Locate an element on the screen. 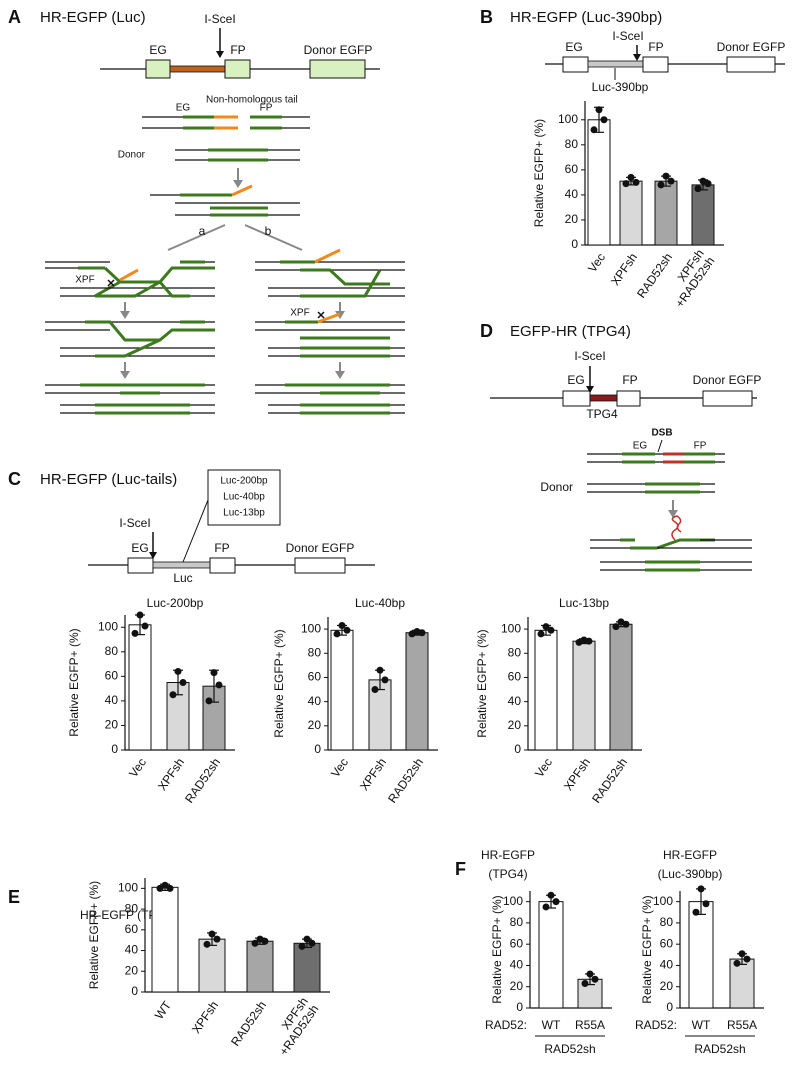 This screenshot has width=794, height=1081. panel-letter: B is located at coordinates (486, 17).